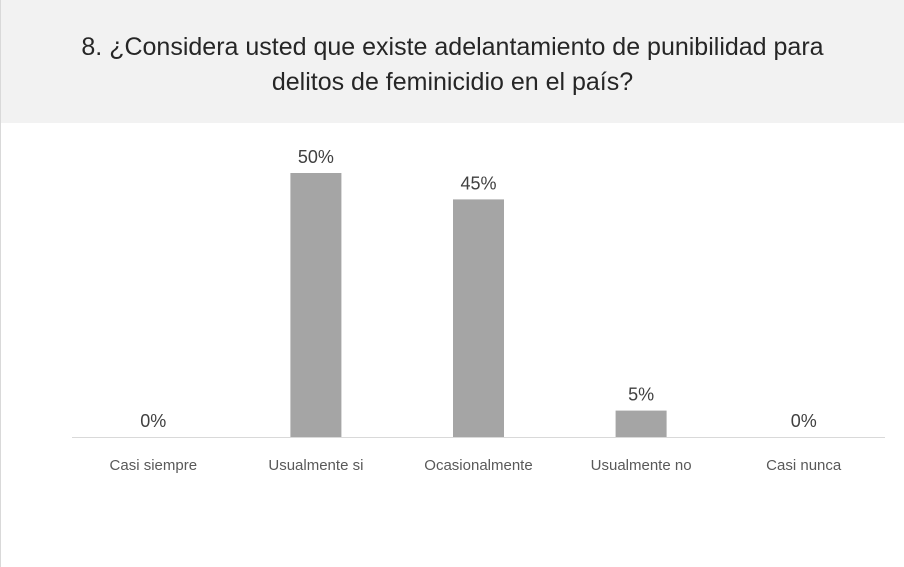  What do you see at coordinates (154, 465) in the screenshot?
I see `category-label-0: Casi siempre` at bounding box center [154, 465].